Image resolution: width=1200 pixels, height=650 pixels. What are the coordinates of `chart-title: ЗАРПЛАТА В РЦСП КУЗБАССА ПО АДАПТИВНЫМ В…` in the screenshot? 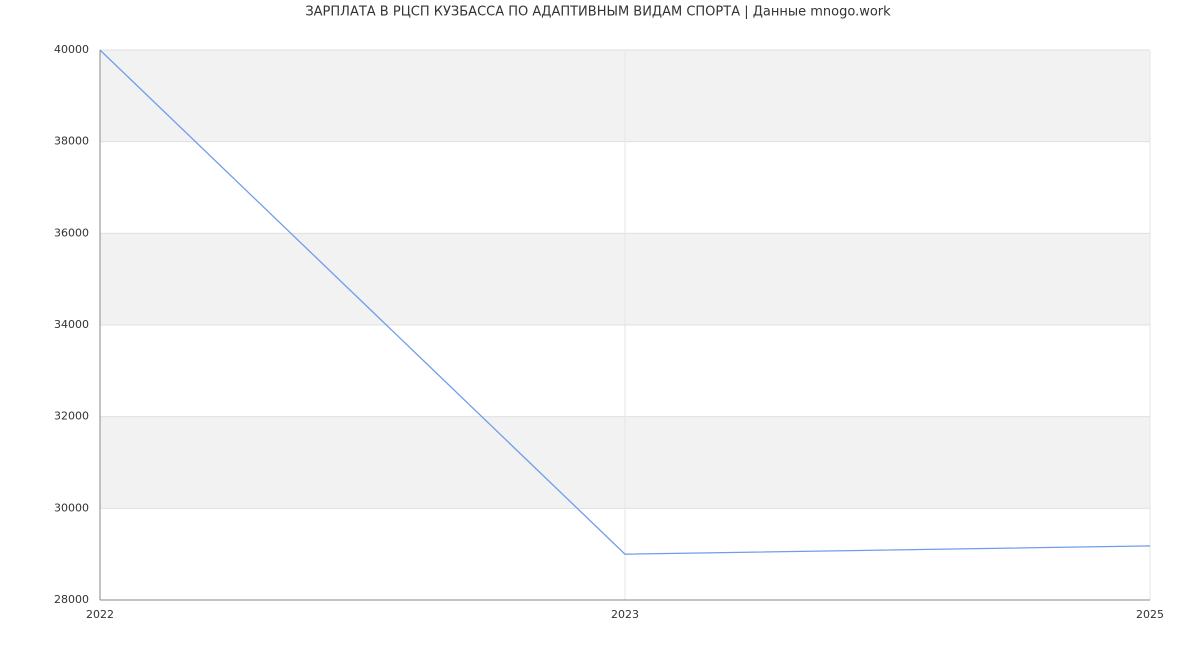 It's located at (598, 12).